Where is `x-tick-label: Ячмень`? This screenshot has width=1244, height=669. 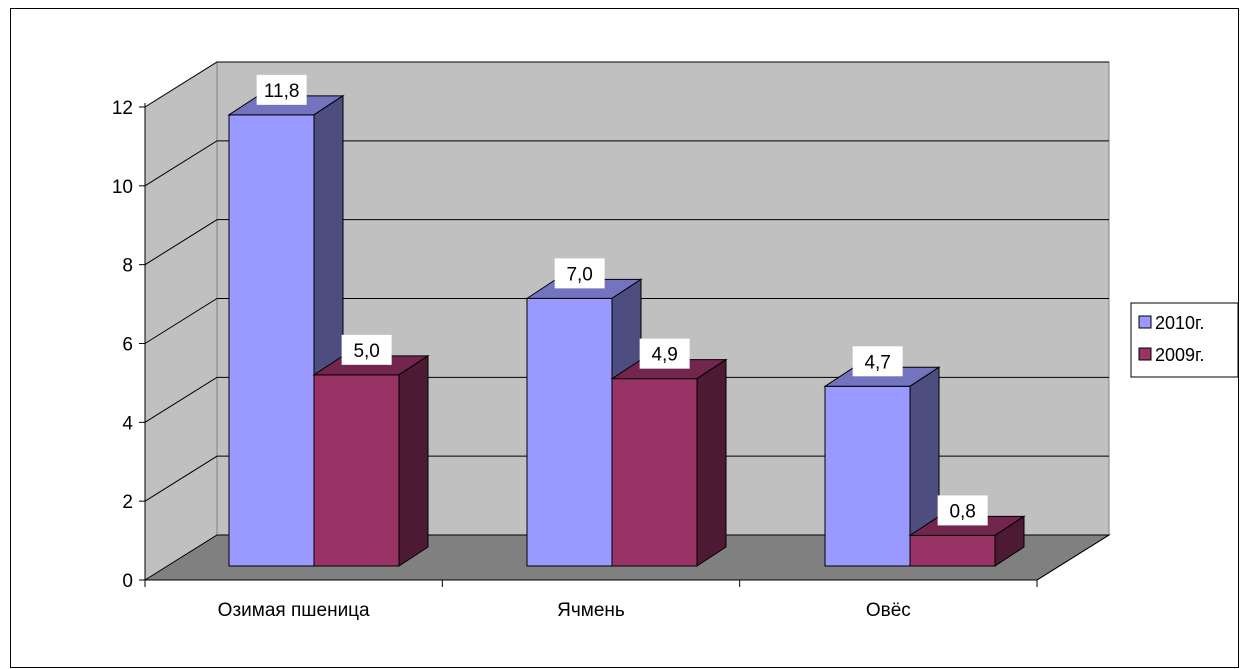 x-tick-label: Ячмень is located at coordinates (591, 610).